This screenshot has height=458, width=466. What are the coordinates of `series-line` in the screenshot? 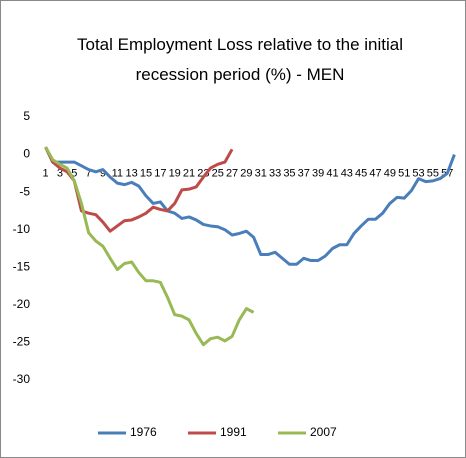 It's located at (139, 189).